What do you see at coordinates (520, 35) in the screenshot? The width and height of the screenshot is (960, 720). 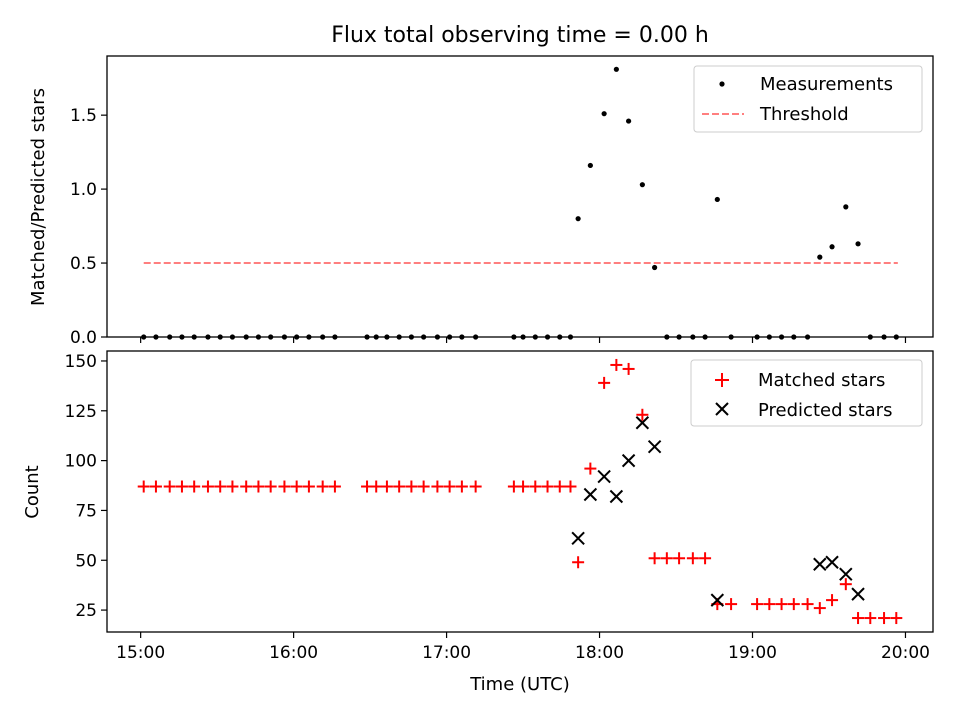 I see `chart-title: Flux total observing time = 0.00 h` at bounding box center [520, 35].